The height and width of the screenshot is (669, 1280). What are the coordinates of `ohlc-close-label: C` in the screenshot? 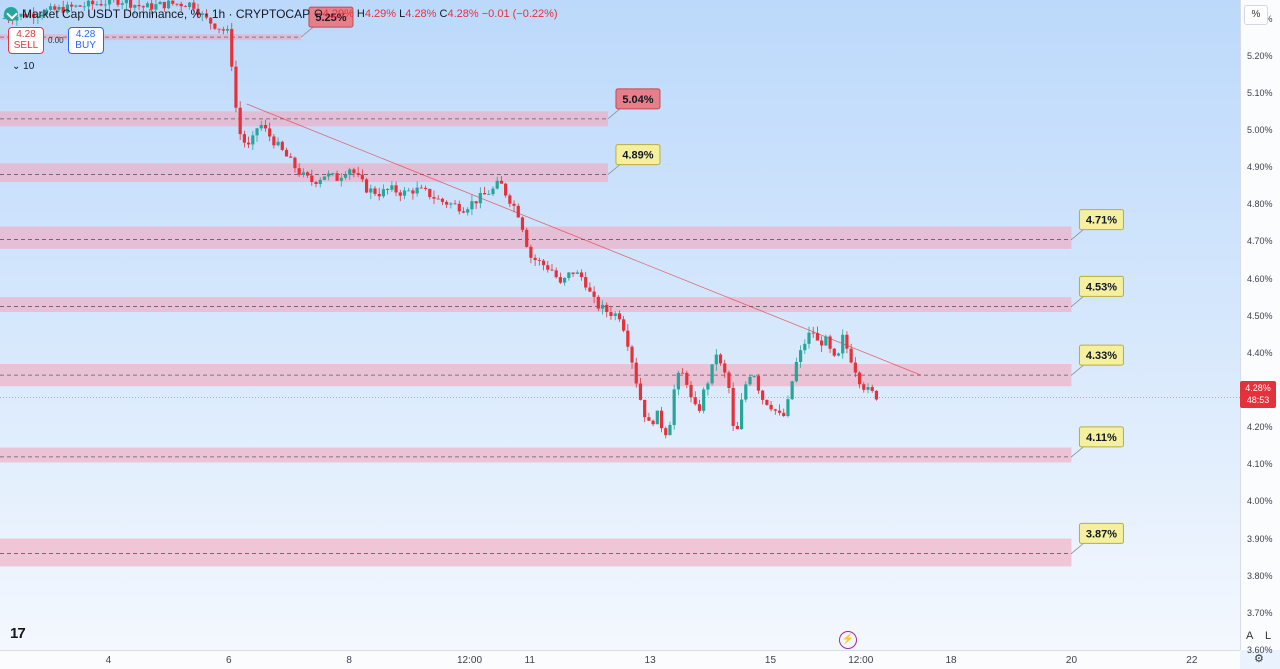 It's located at (443, 14).